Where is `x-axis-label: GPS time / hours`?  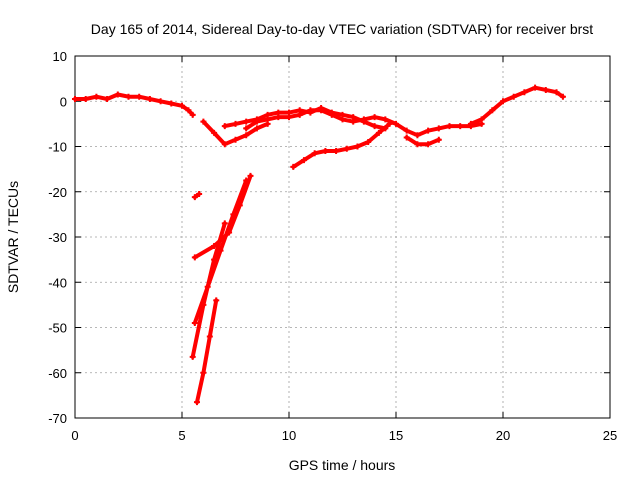 x-axis-label: GPS time / hours is located at coordinates (342, 465).